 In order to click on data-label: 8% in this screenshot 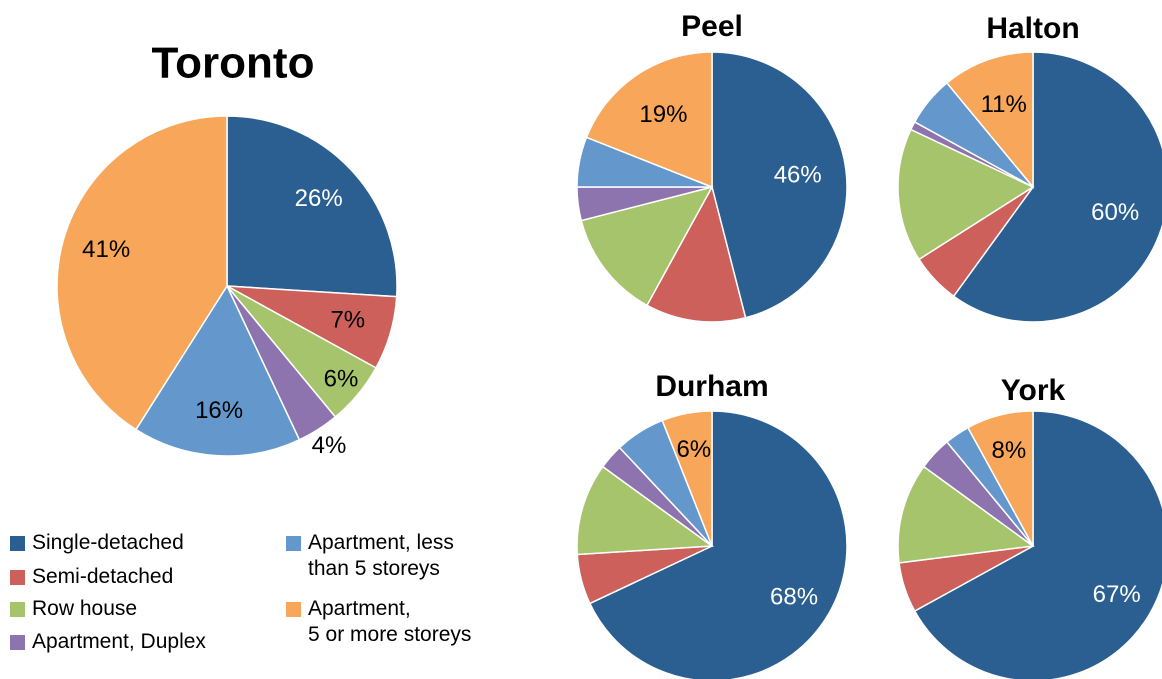, I will do `click(1008, 450)`.